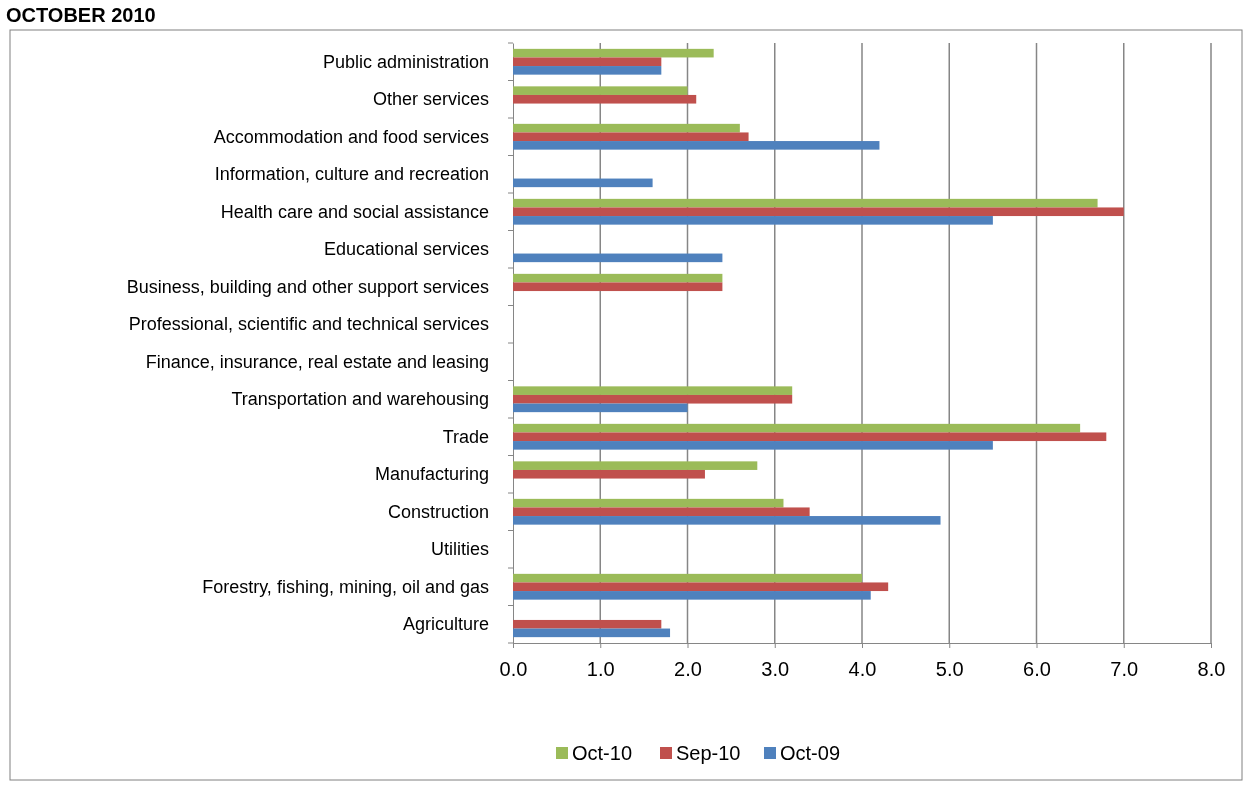  What do you see at coordinates (431, 474) in the screenshot?
I see `y-tick-label: Manufacturing` at bounding box center [431, 474].